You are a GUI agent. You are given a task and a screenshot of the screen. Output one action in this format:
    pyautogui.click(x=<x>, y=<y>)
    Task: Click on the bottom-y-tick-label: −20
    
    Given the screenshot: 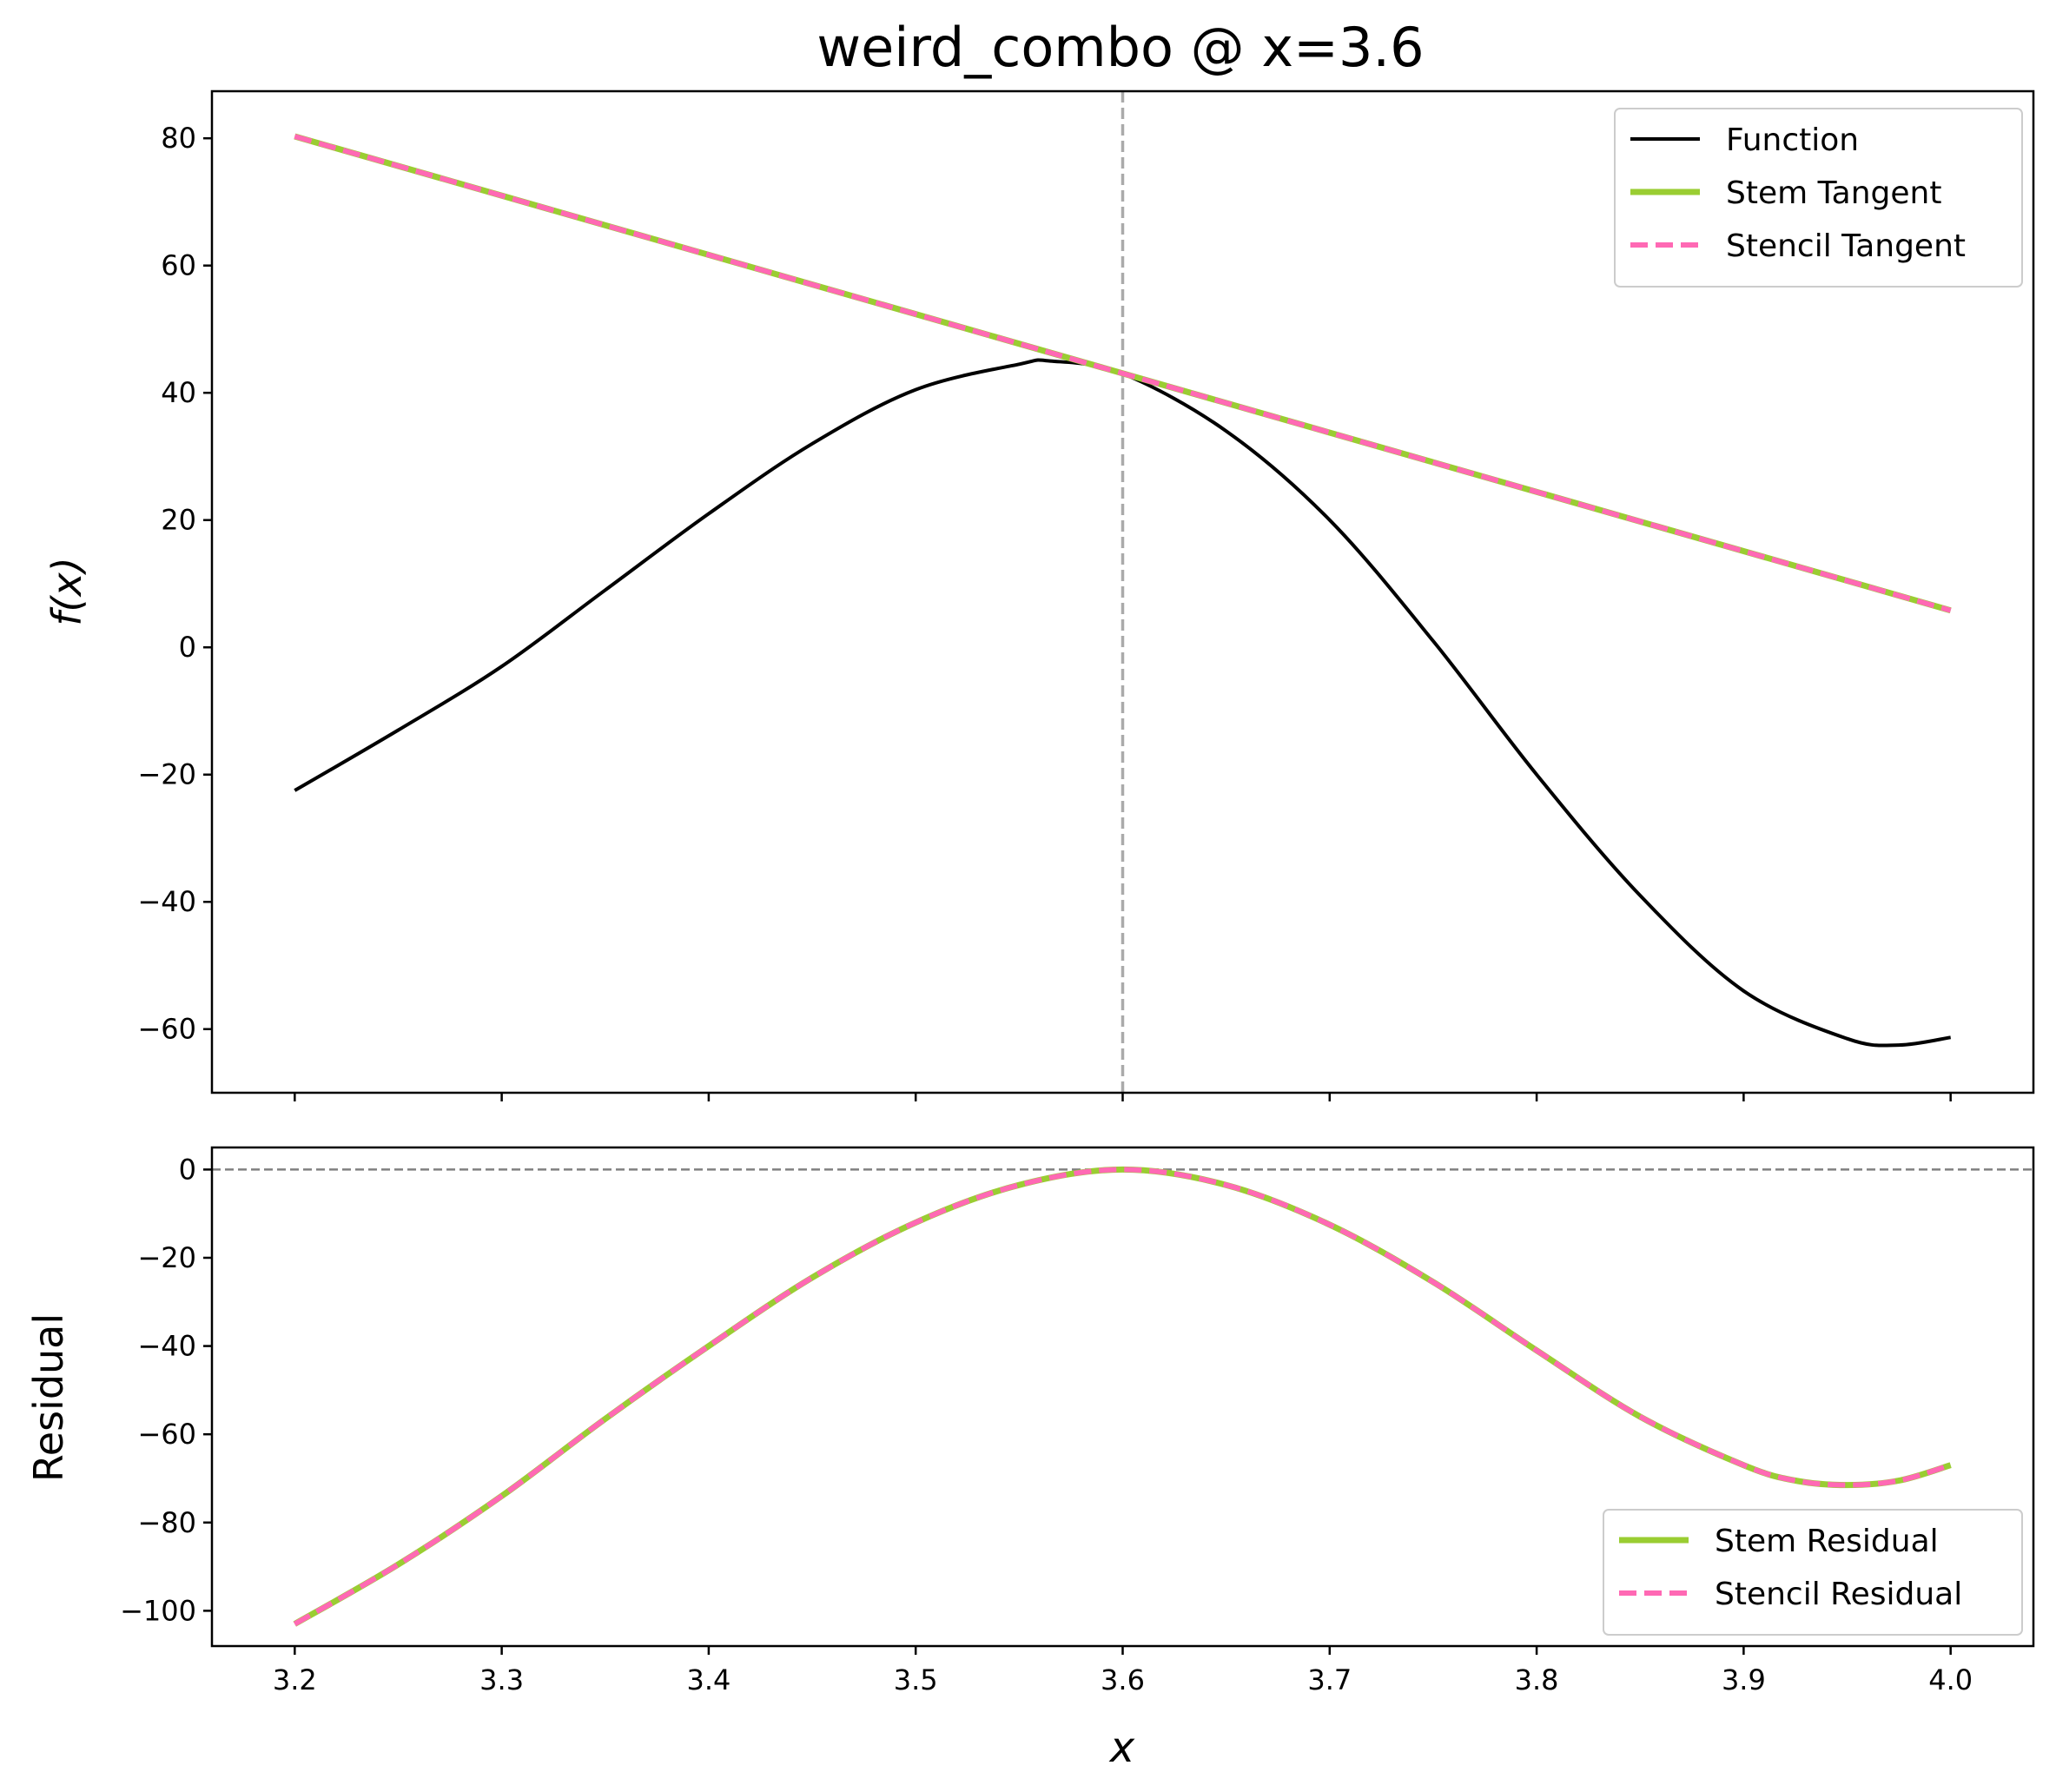 What is the action you would take?
    pyautogui.click(x=166, y=1258)
    